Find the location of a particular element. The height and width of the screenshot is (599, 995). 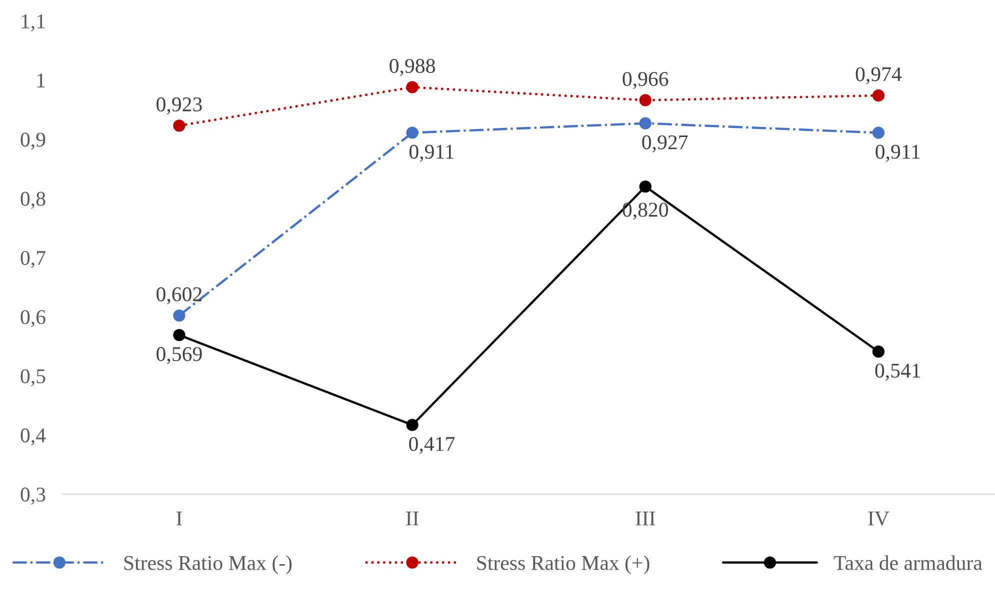

y-tick-label: 0,3 is located at coordinates (33, 496).